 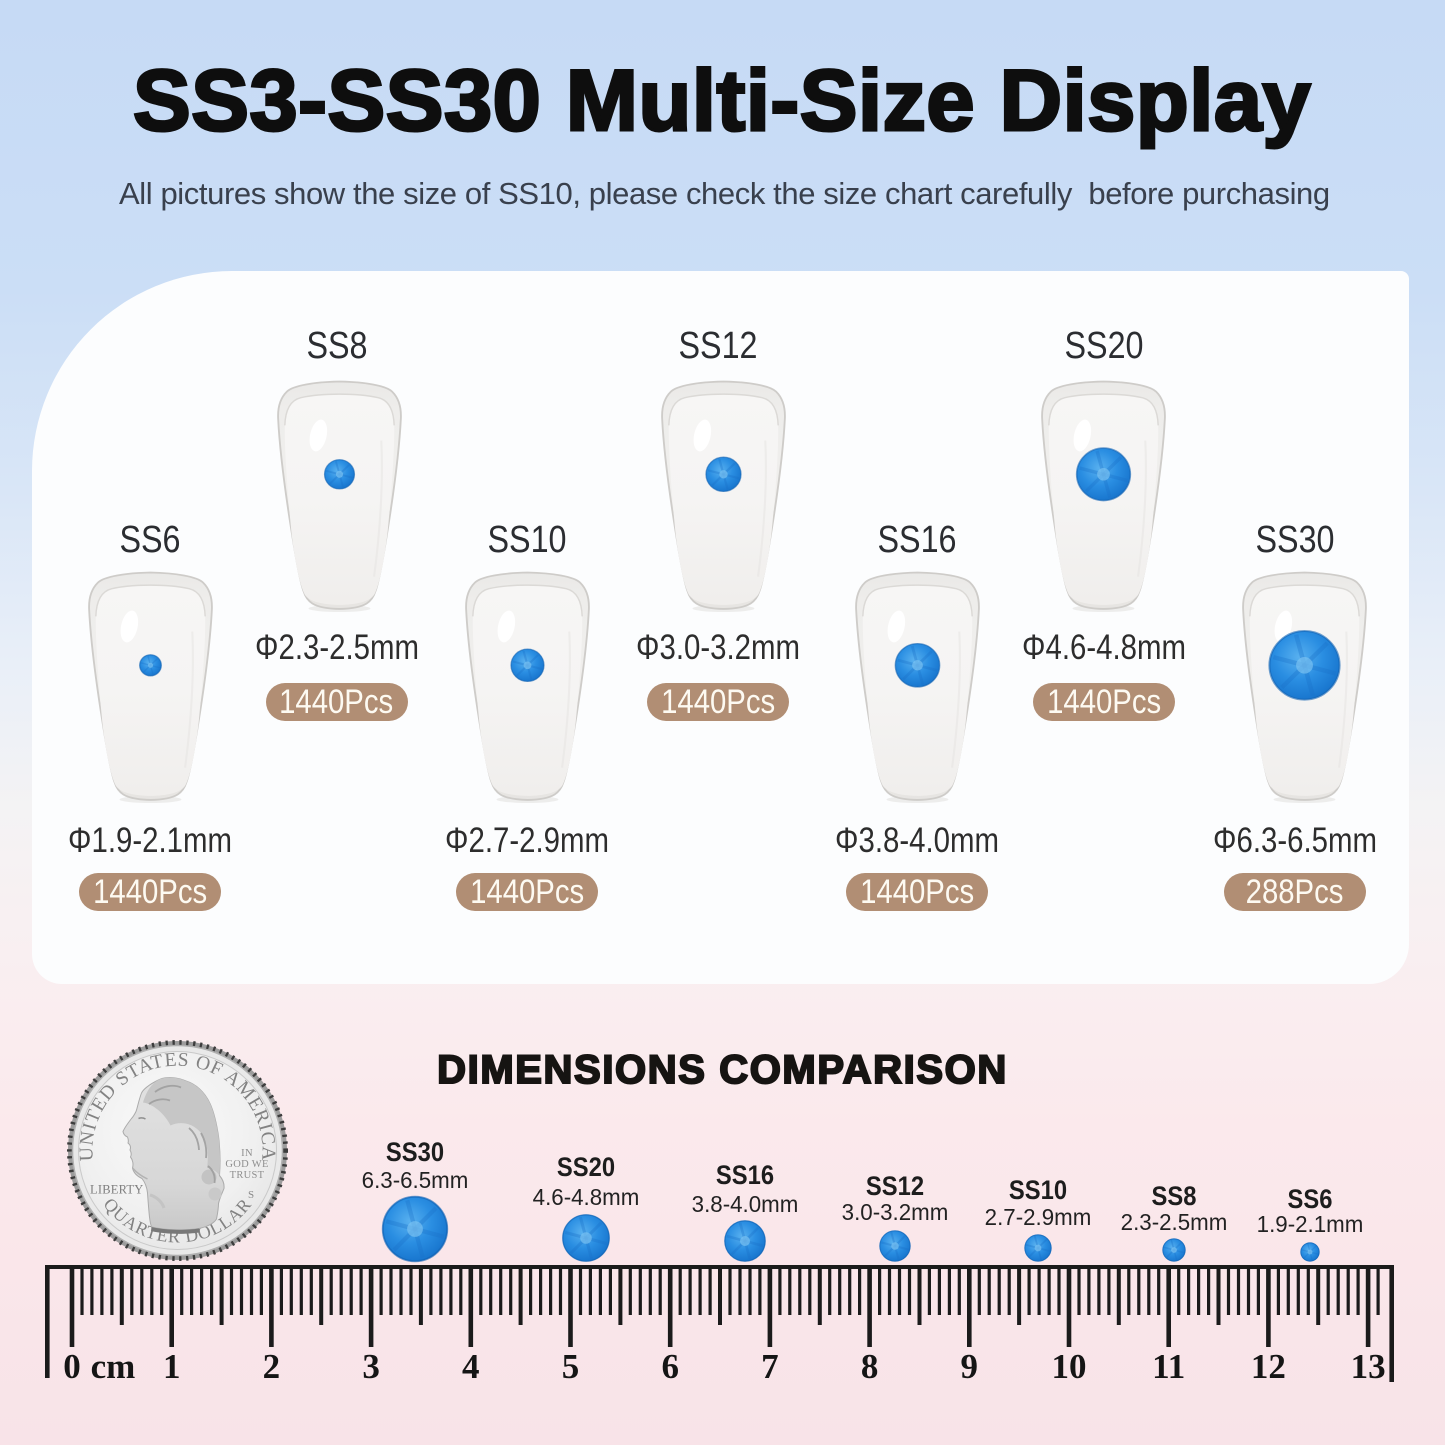 I want to click on svg-text: 4, so click(x=471, y=1366).